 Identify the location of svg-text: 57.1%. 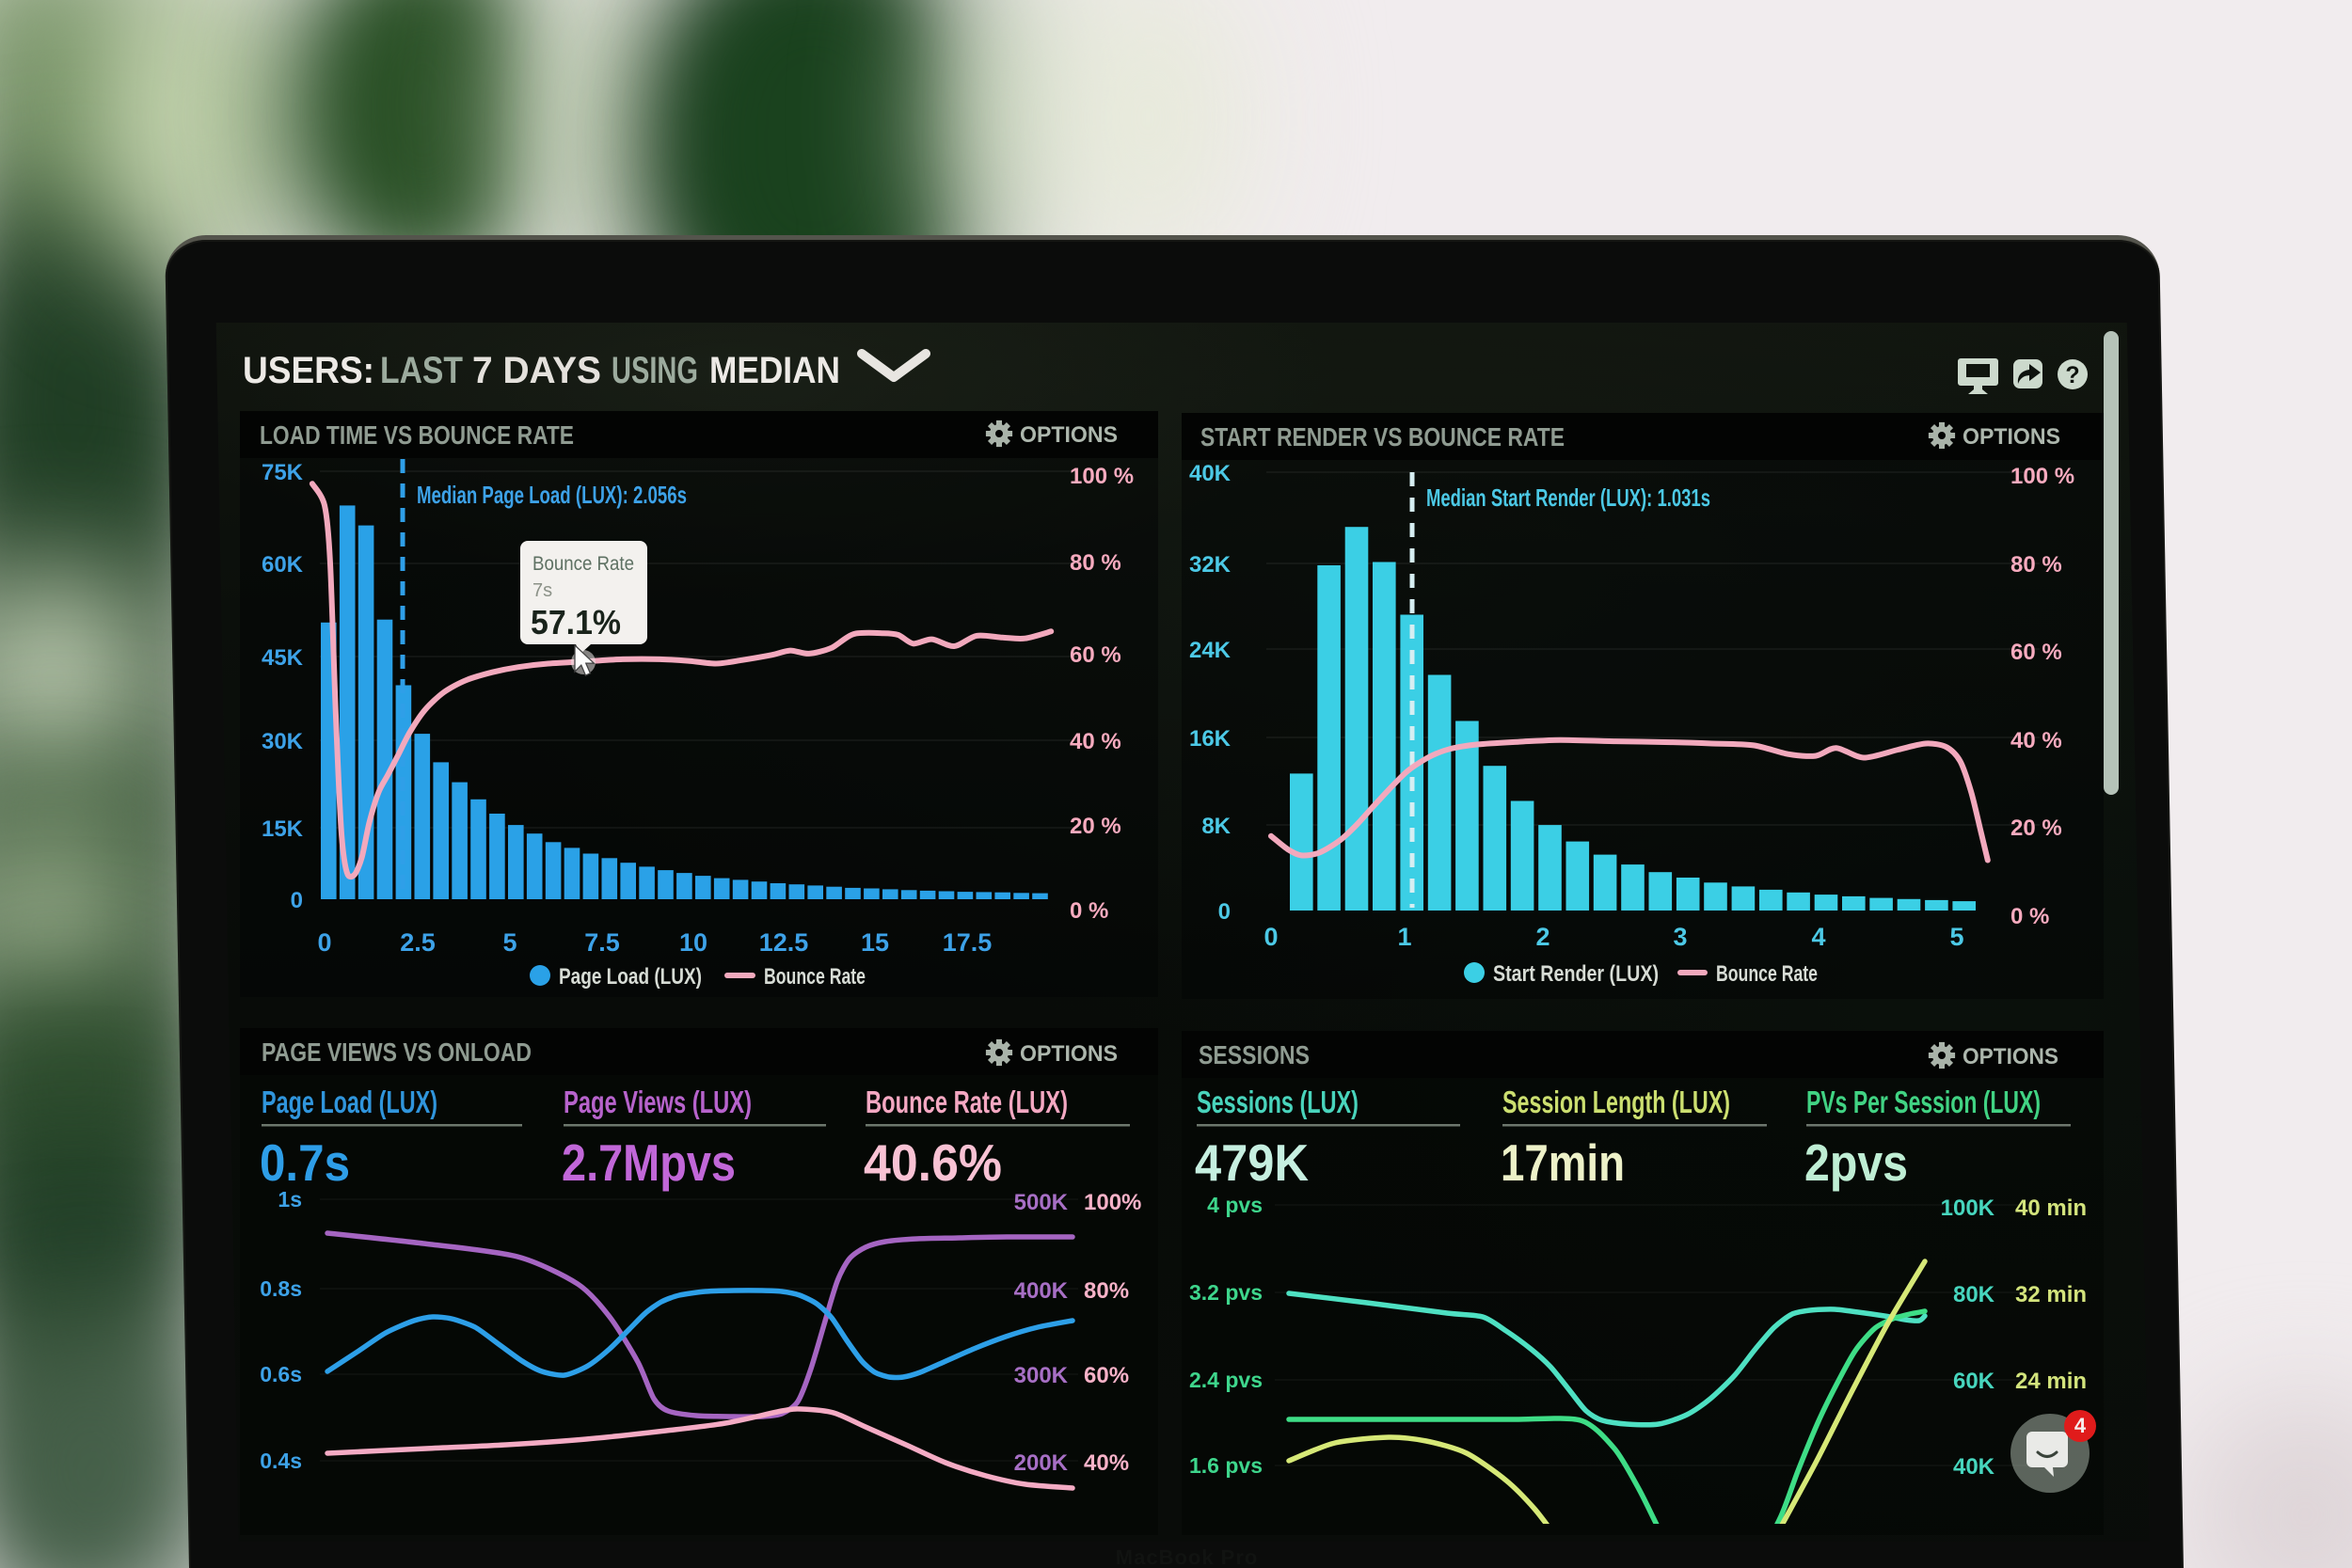
(576, 622).